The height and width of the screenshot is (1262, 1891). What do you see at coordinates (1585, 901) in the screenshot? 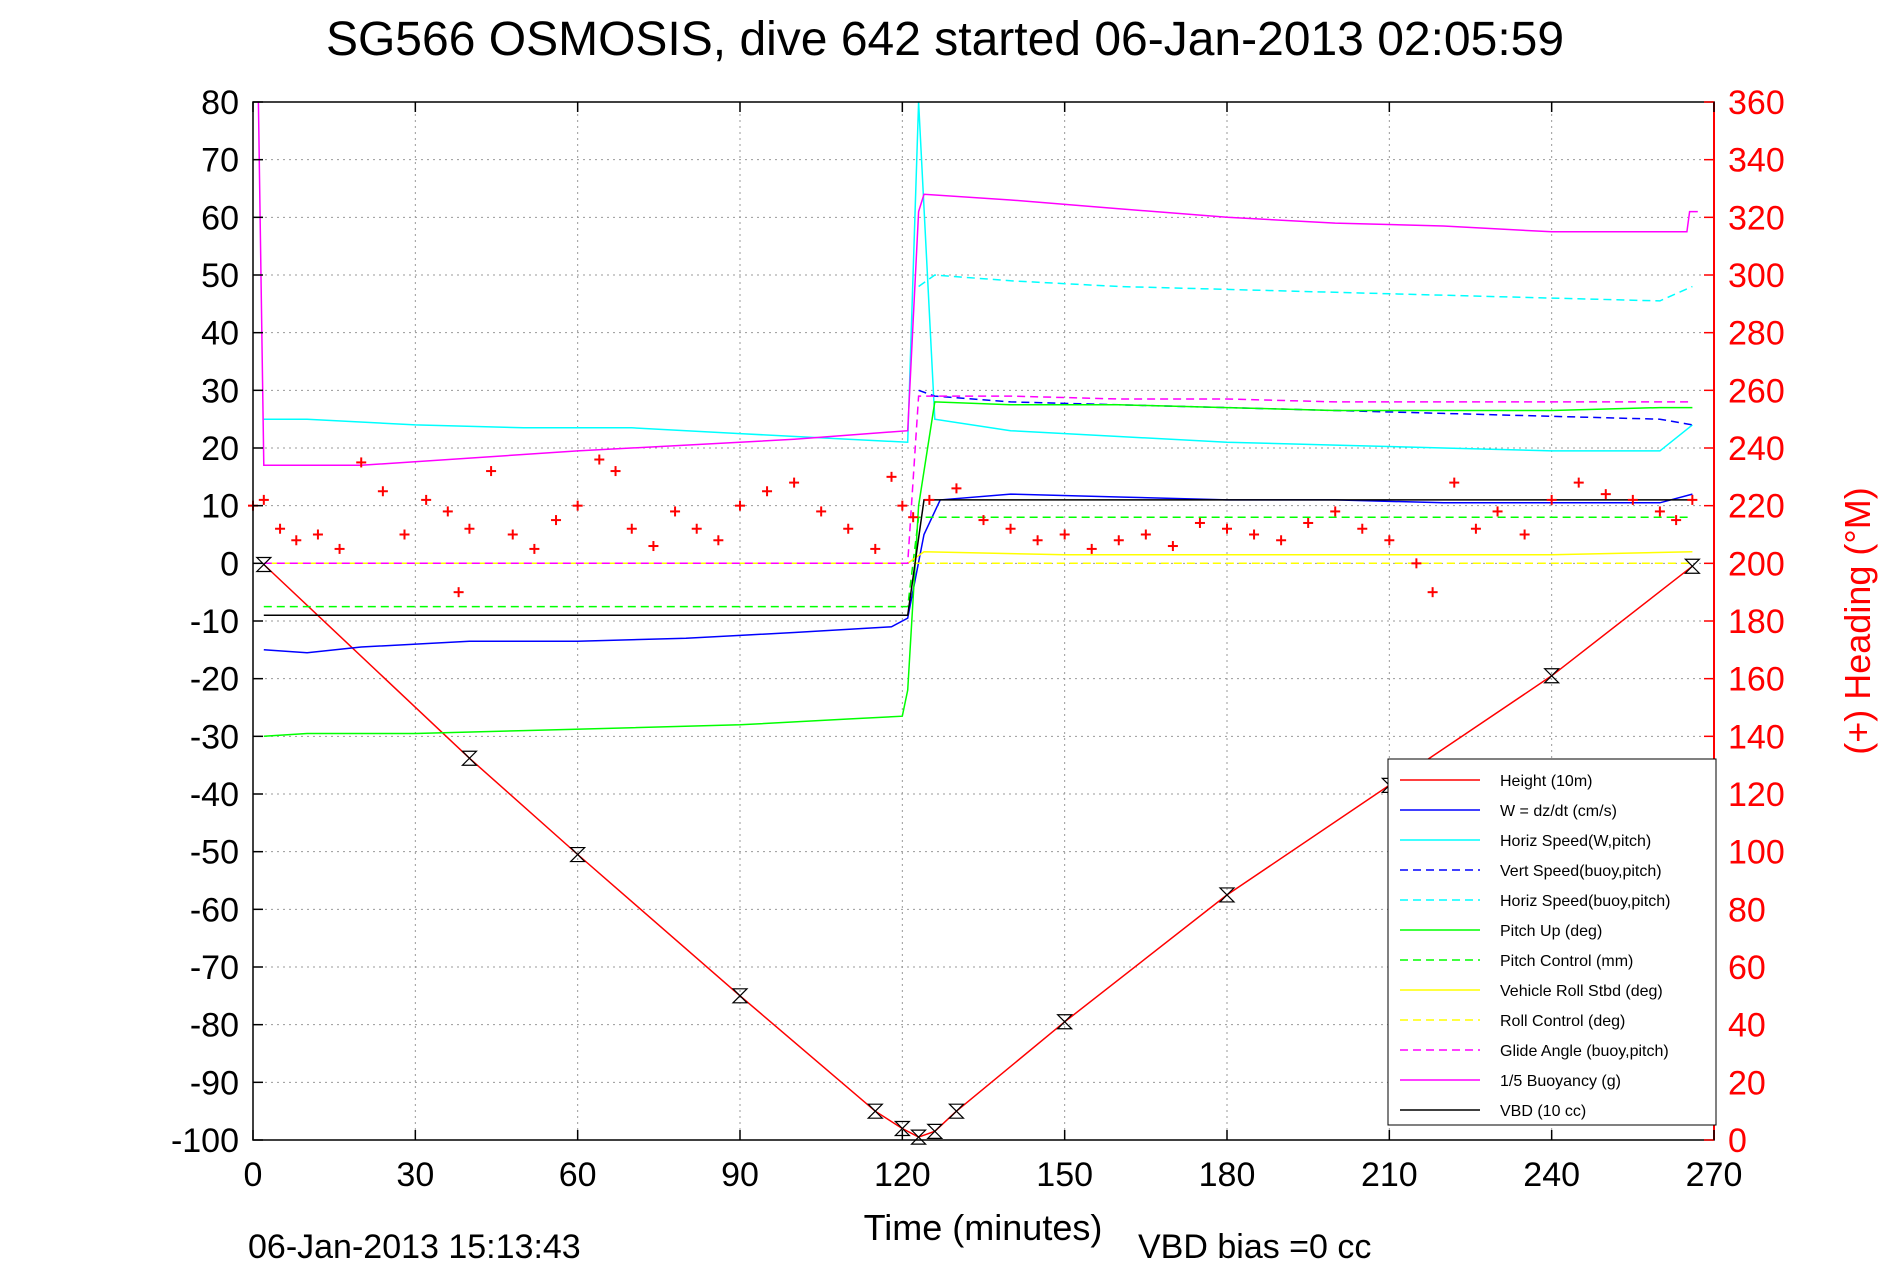
I see `legend-entry-label: Horiz Speed(buoy,pitch)` at bounding box center [1585, 901].